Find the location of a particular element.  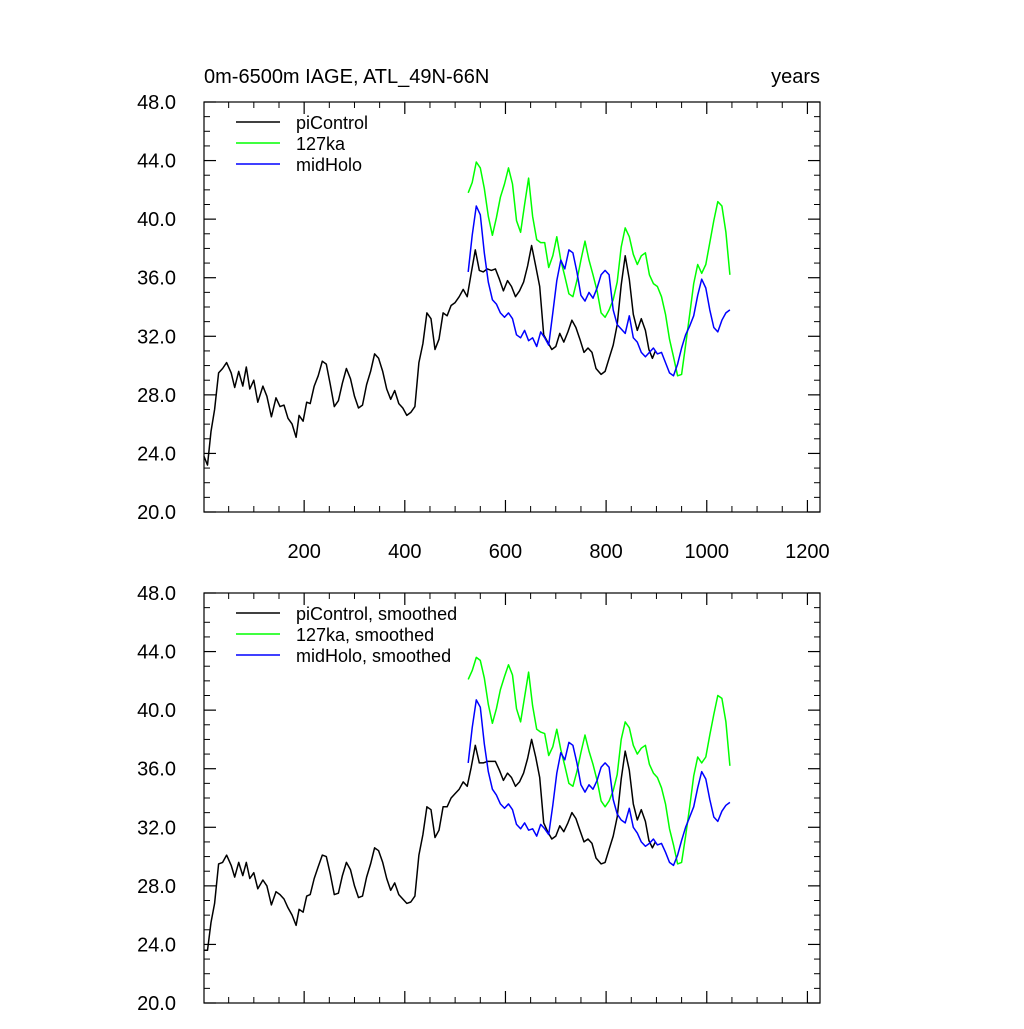

series-line-127ka-smoothed is located at coordinates (599, 760).